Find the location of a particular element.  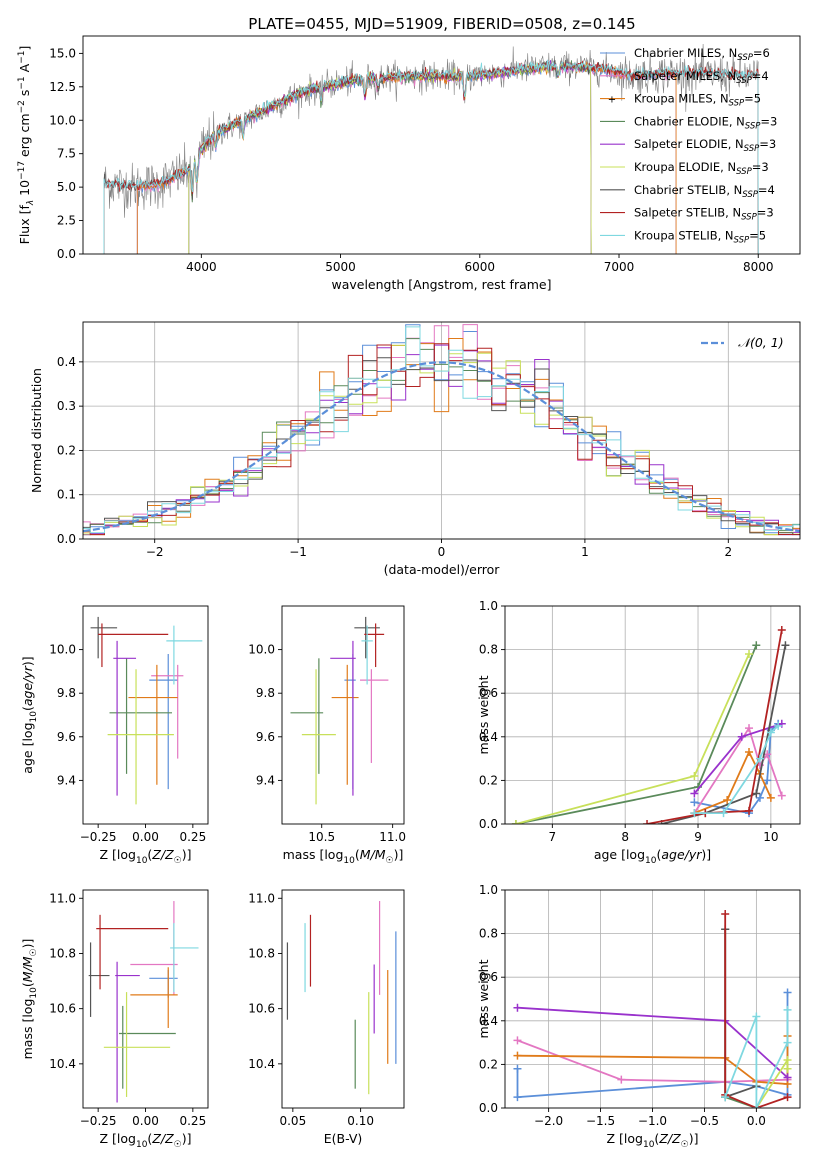

series-line is located at coordinates (714, 726).